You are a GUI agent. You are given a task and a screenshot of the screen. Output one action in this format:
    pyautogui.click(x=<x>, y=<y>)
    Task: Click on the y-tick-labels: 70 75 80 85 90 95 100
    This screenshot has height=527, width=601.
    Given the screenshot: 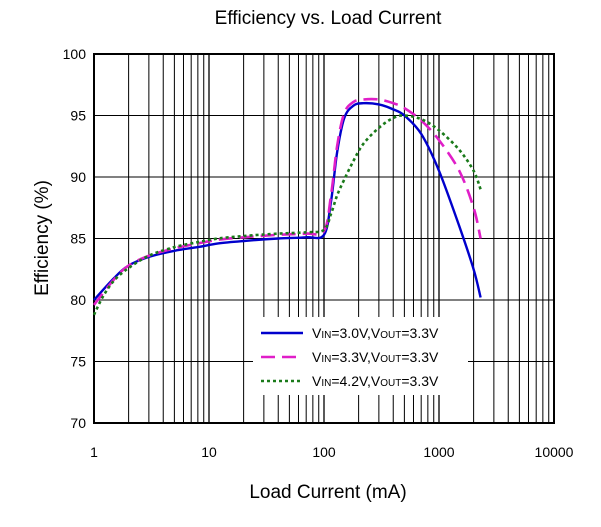 What is the action you would take?
    pyautogui.click(x=75, y=238)
    